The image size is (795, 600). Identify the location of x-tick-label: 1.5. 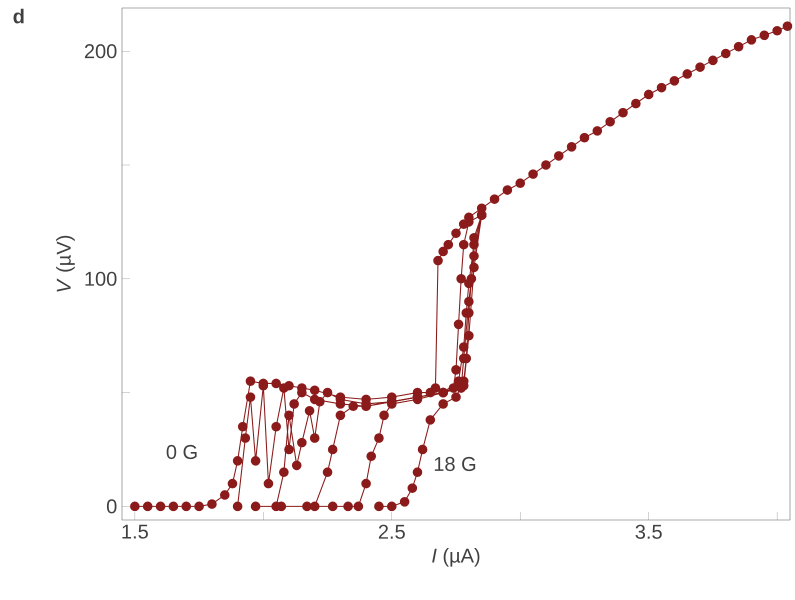
(135, 531).